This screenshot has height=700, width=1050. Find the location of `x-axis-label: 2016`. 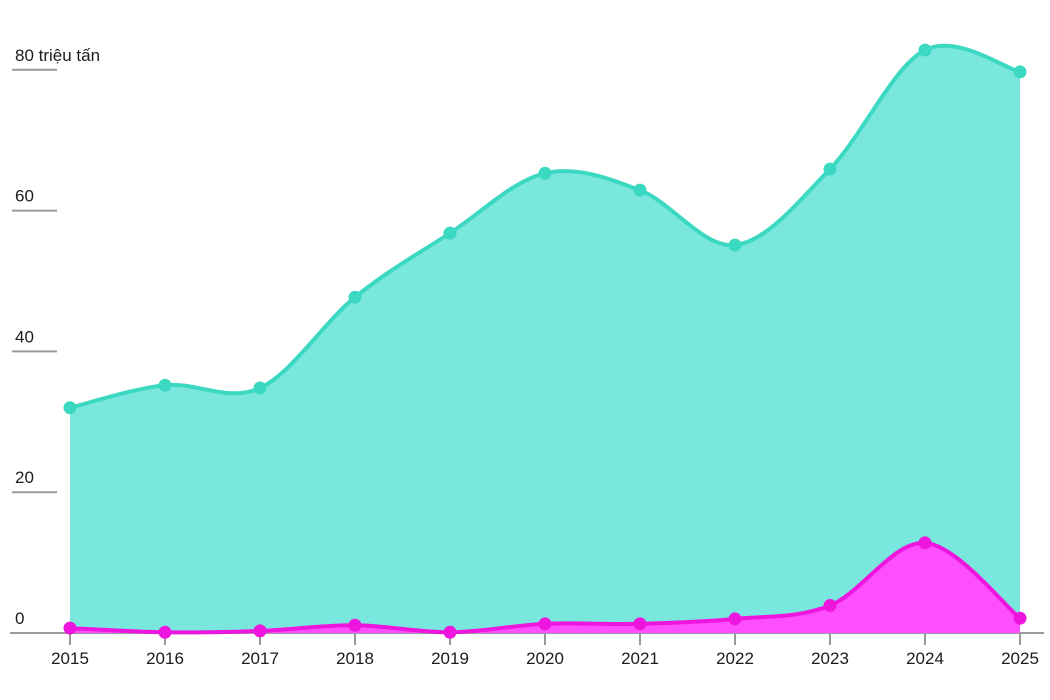

x-axis-label: 2016 is located at coordinates (165, 658).